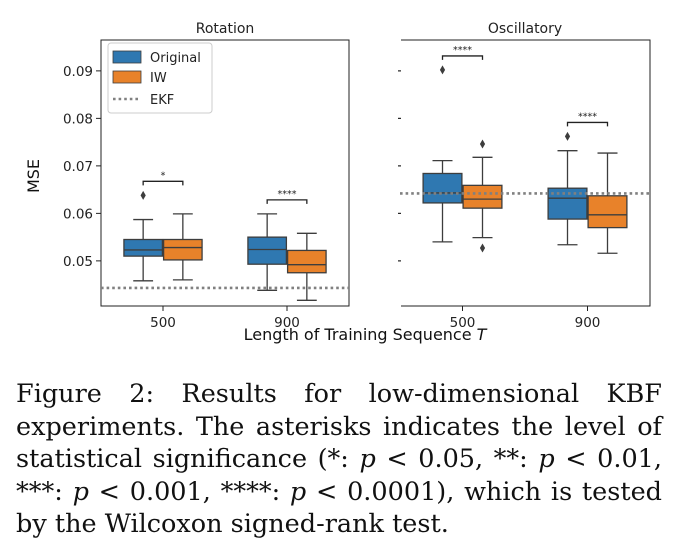  What do you see at coordinates (339, 475) in the screenshot?
I see `caption-text: < 0.01, ***:` at bounding box center [339, 475].